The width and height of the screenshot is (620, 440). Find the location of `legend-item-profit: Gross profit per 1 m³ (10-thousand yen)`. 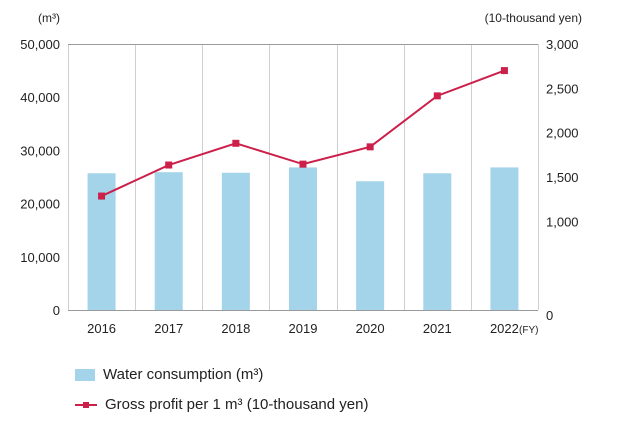

legend-item-profit: Gross profit per 1 m³ (10-thousand yen) is located at coordinates (221, 404).